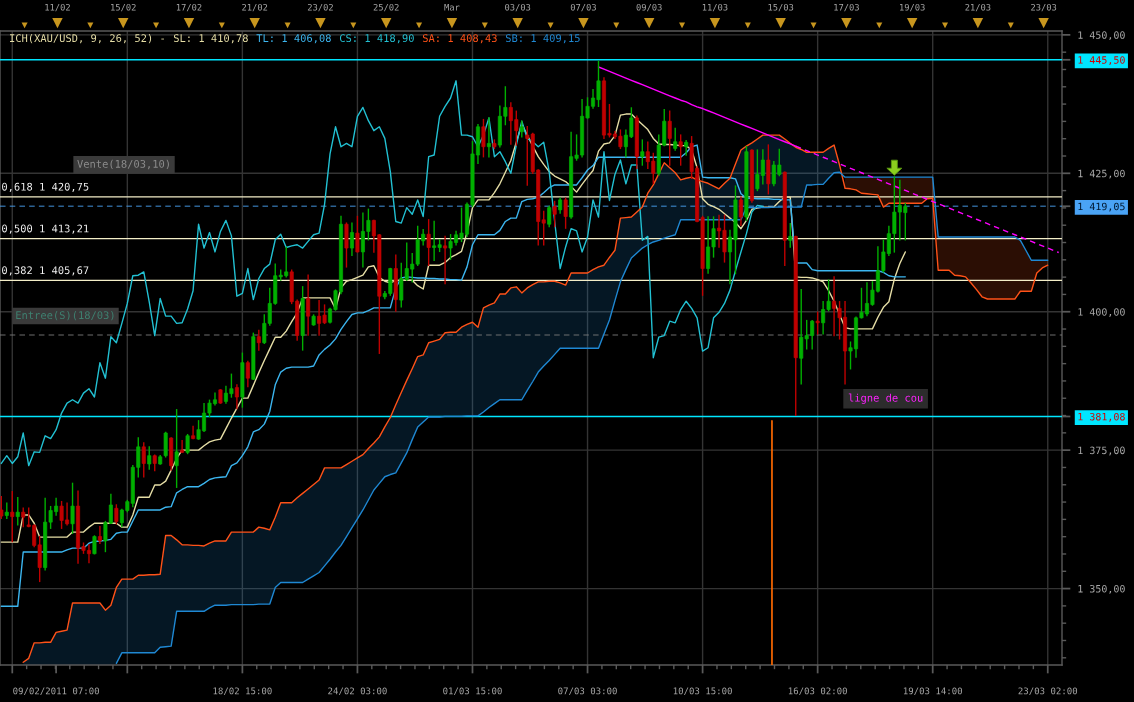  I want to click on text: 19/03, so click(912, 7).